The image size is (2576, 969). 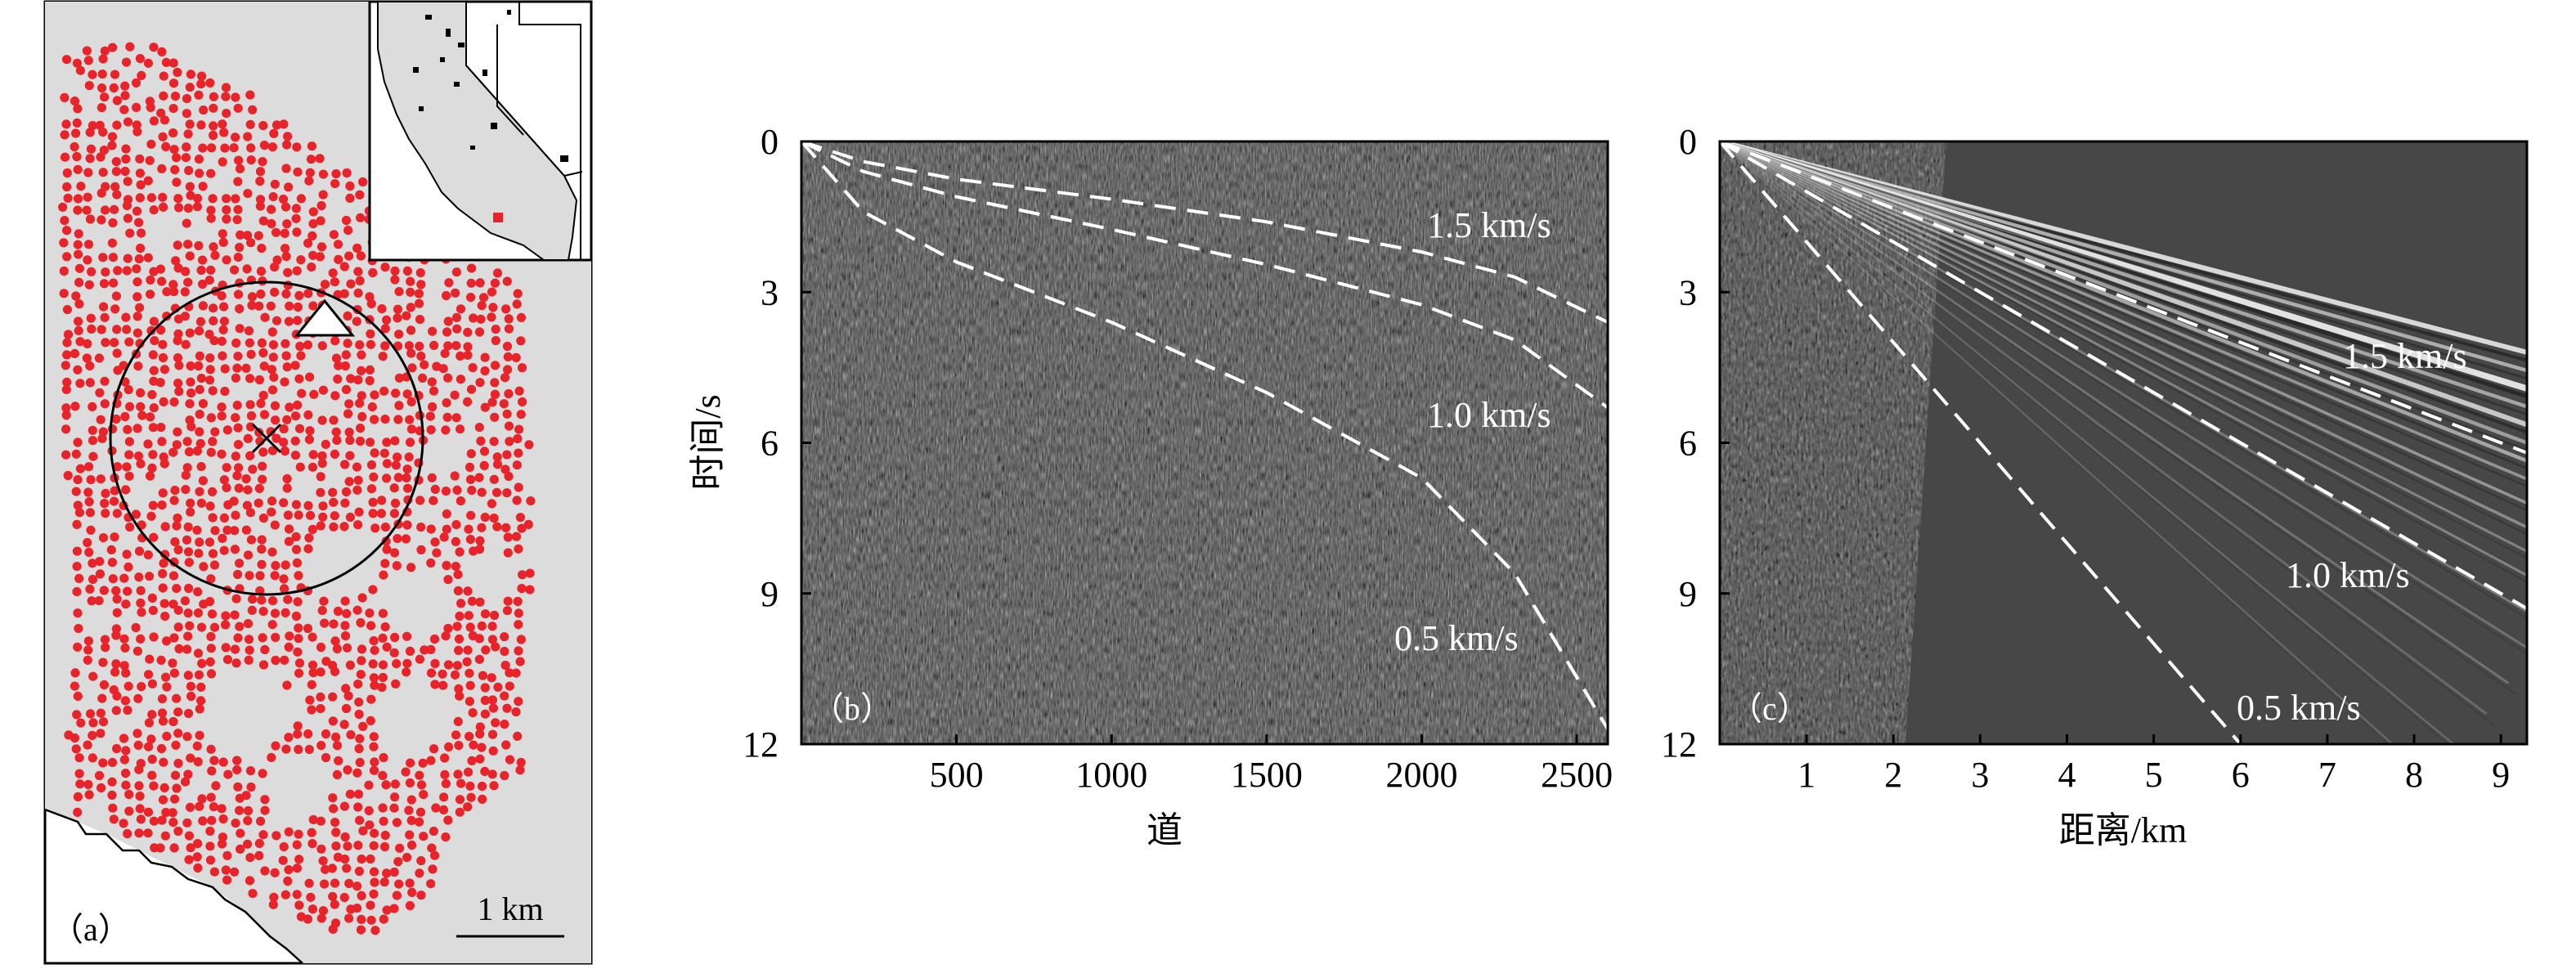 What do you see at coordinates (2352, 532) in the screenshot?
I see `panel-c-curve-labels: 1.5 km/s1.0 km/s0.5 km/s` at bounding box center [2352, 532].